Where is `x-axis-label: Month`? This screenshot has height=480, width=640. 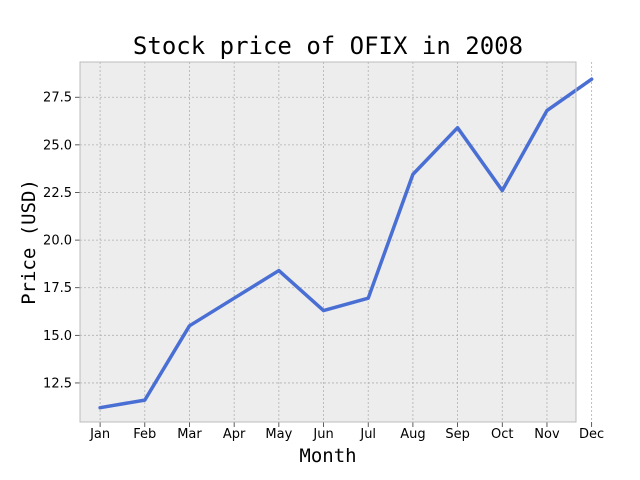 x-axis-label: Month is located at coordinates (327, 456).